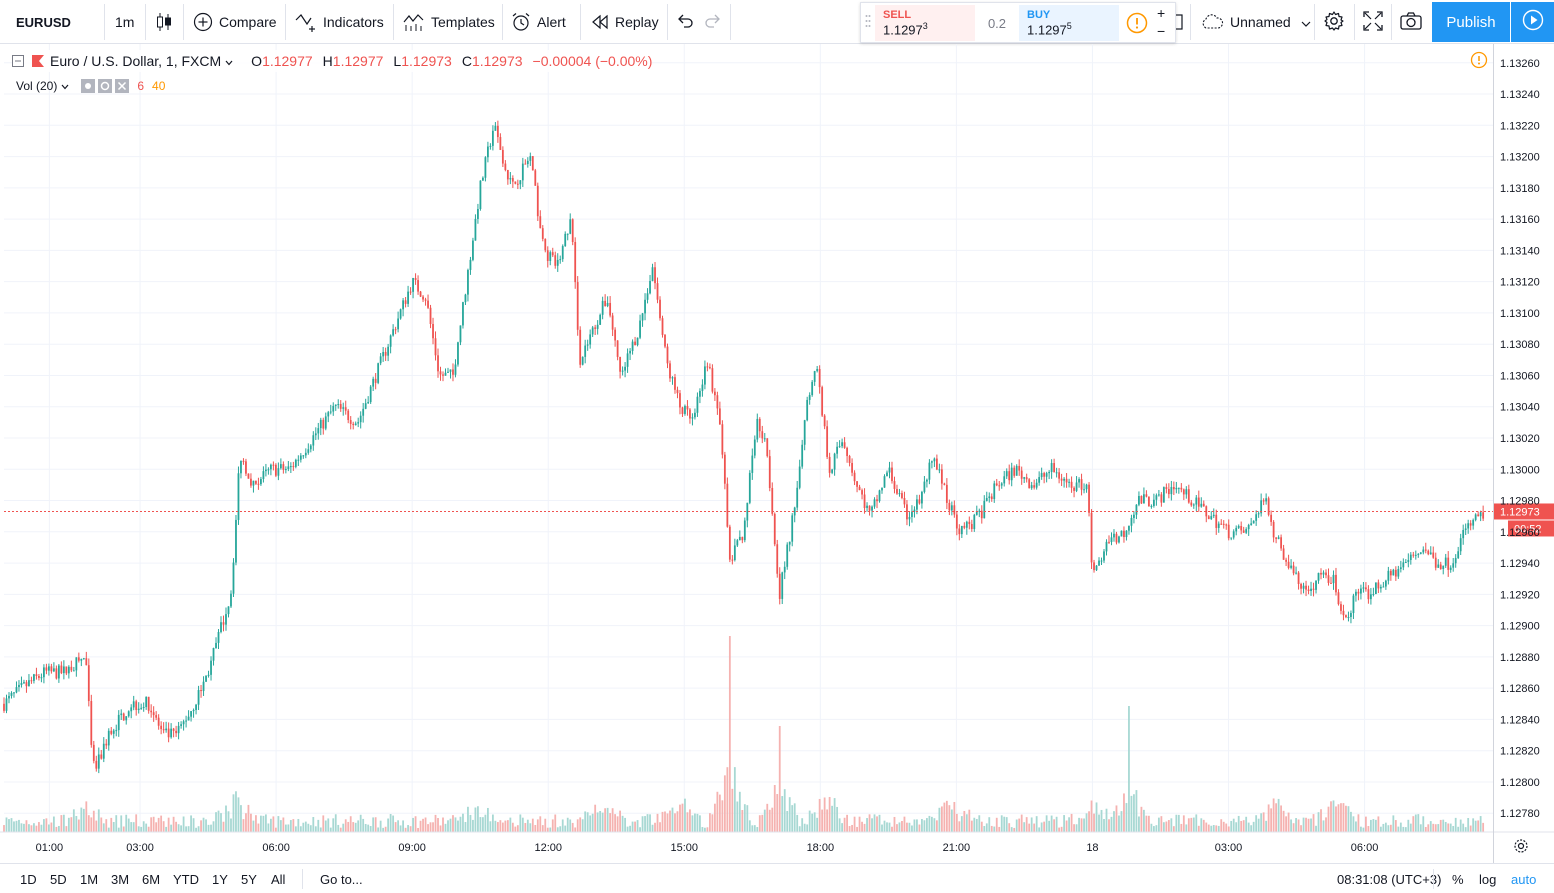 This screenshot has height=893, width=1554. What do you see at coordinates (600, 22) in the screenshot?
I see `rewind-icon` at bounding box center [600, 22].